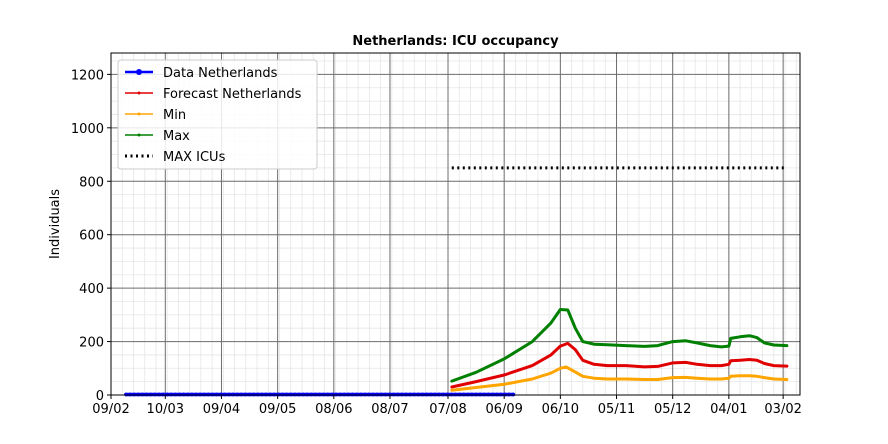 The image size is (888, 444). I want to click on legend-box, so click(217, 114).